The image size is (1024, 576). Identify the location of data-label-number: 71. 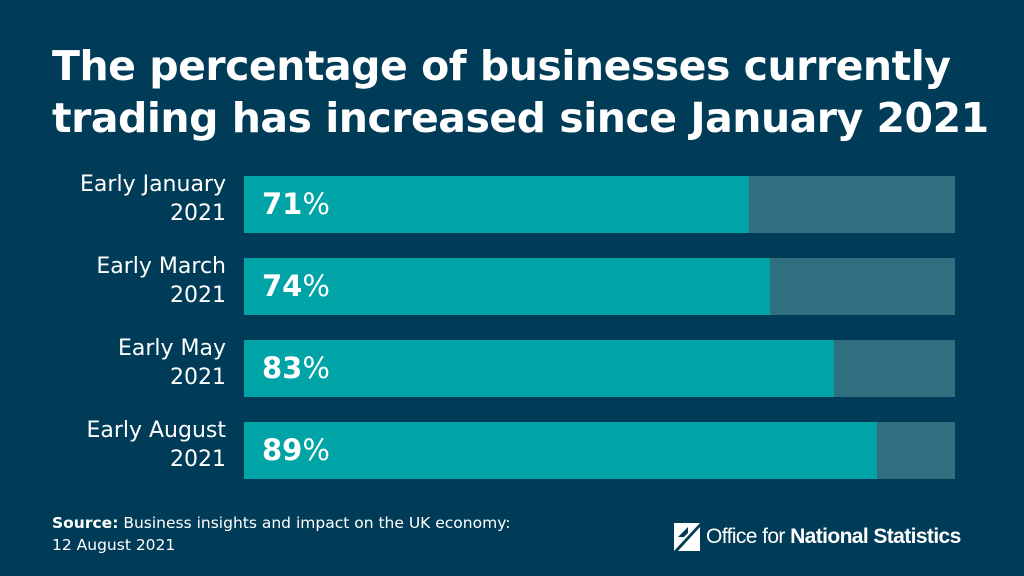
(282, 204).